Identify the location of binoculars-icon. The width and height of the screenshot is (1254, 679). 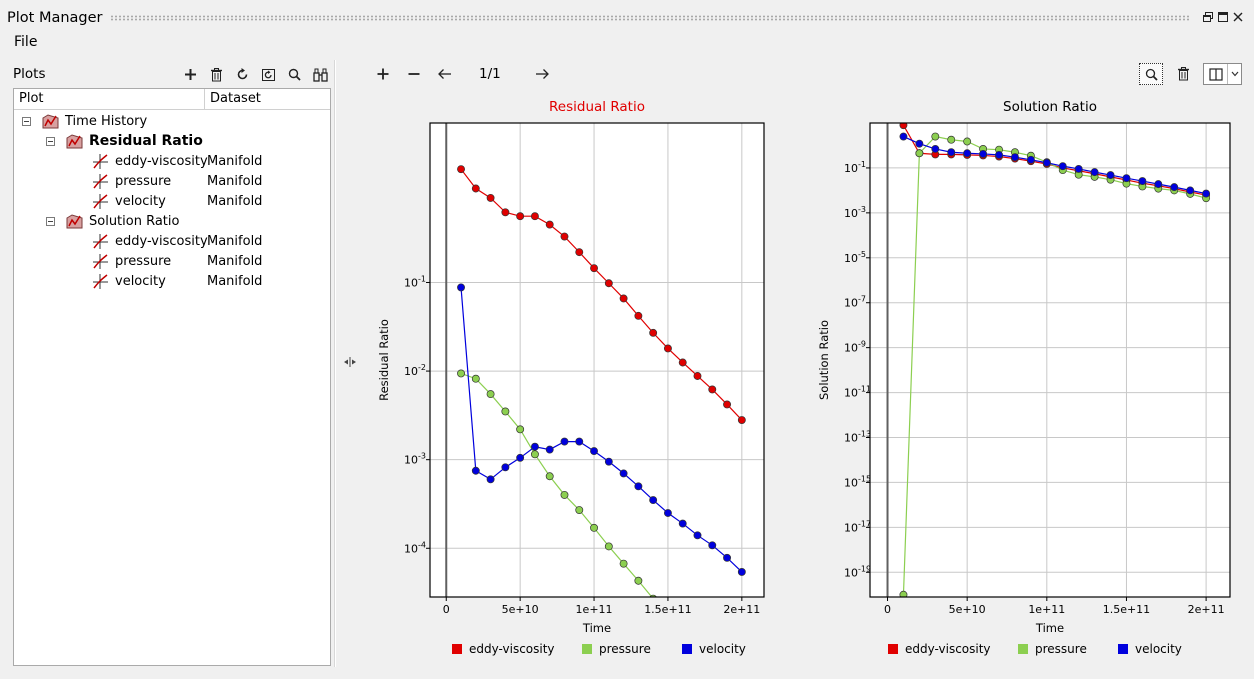
(320, 74).